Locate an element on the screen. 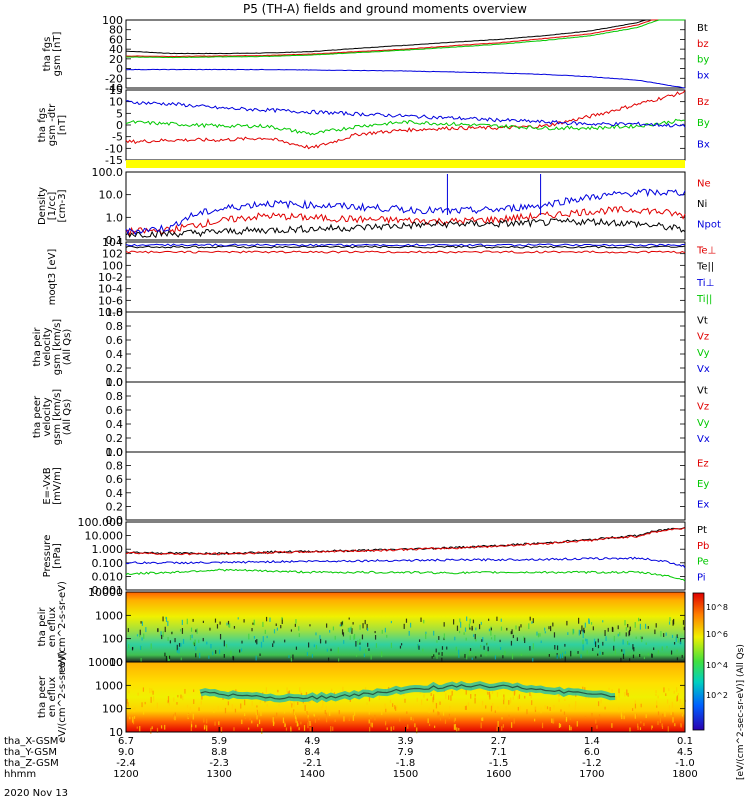 The width and height of the screenshot is (750, 800). x-tick-label: 1300 is located at coordinates (218, 774).